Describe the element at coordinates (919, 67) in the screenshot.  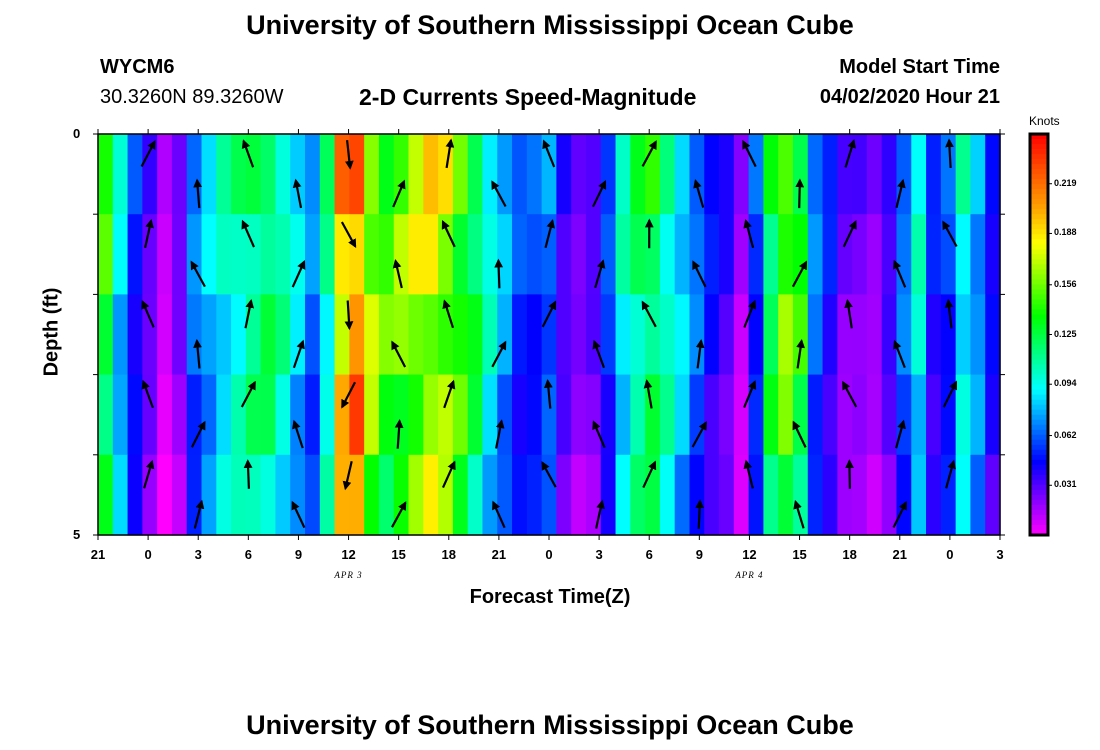
I see `model-start-label: Model Start Time` at that location.